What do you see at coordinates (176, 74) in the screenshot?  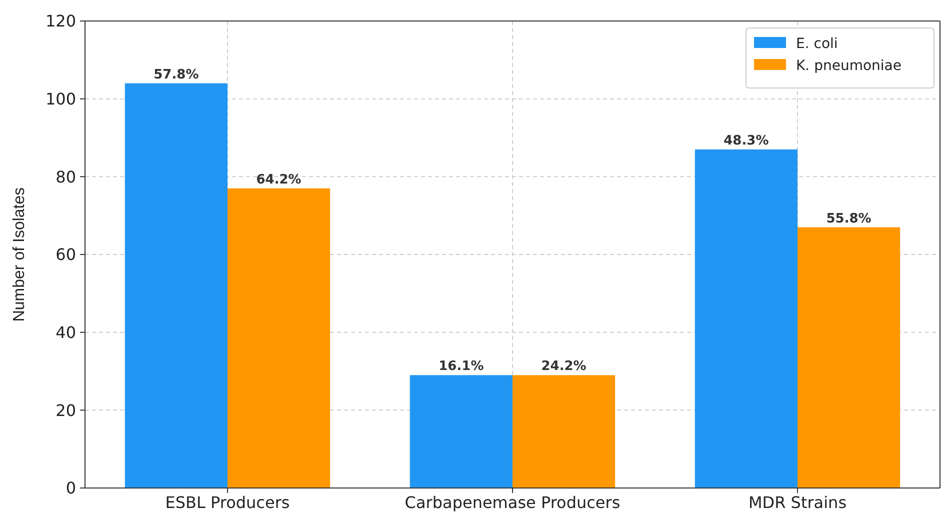 I see `annotation: 57.8%` at bounding box center [176, 74].